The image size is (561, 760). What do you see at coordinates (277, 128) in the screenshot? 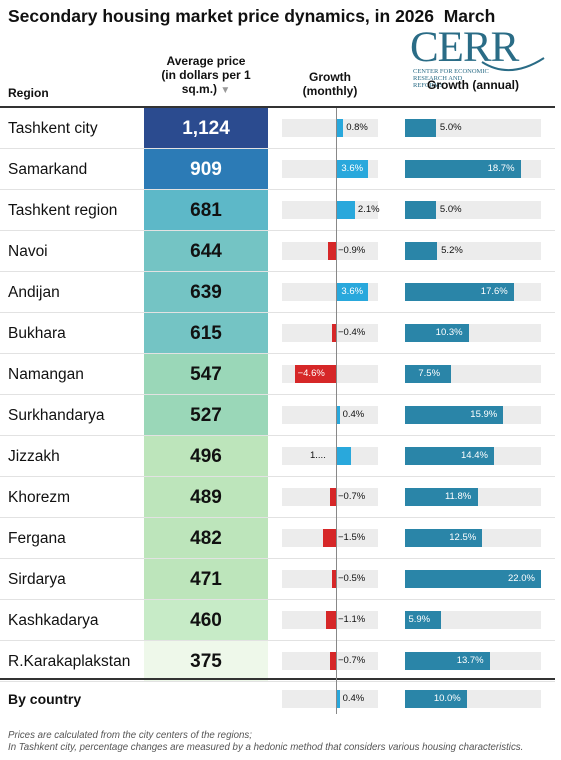
I see `table-row: Tashkent city 1,124 0.8% 5.0%` at bounding box center [277, 128].